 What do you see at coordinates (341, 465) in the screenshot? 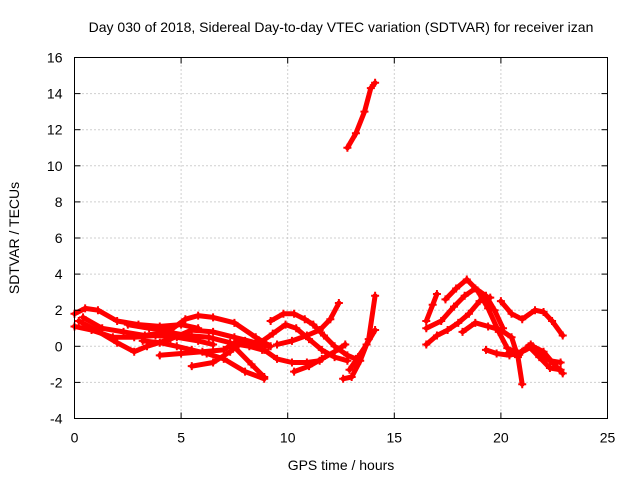
I see `x-axis-label: GPS time / hours` at bounding box center [341, 465].